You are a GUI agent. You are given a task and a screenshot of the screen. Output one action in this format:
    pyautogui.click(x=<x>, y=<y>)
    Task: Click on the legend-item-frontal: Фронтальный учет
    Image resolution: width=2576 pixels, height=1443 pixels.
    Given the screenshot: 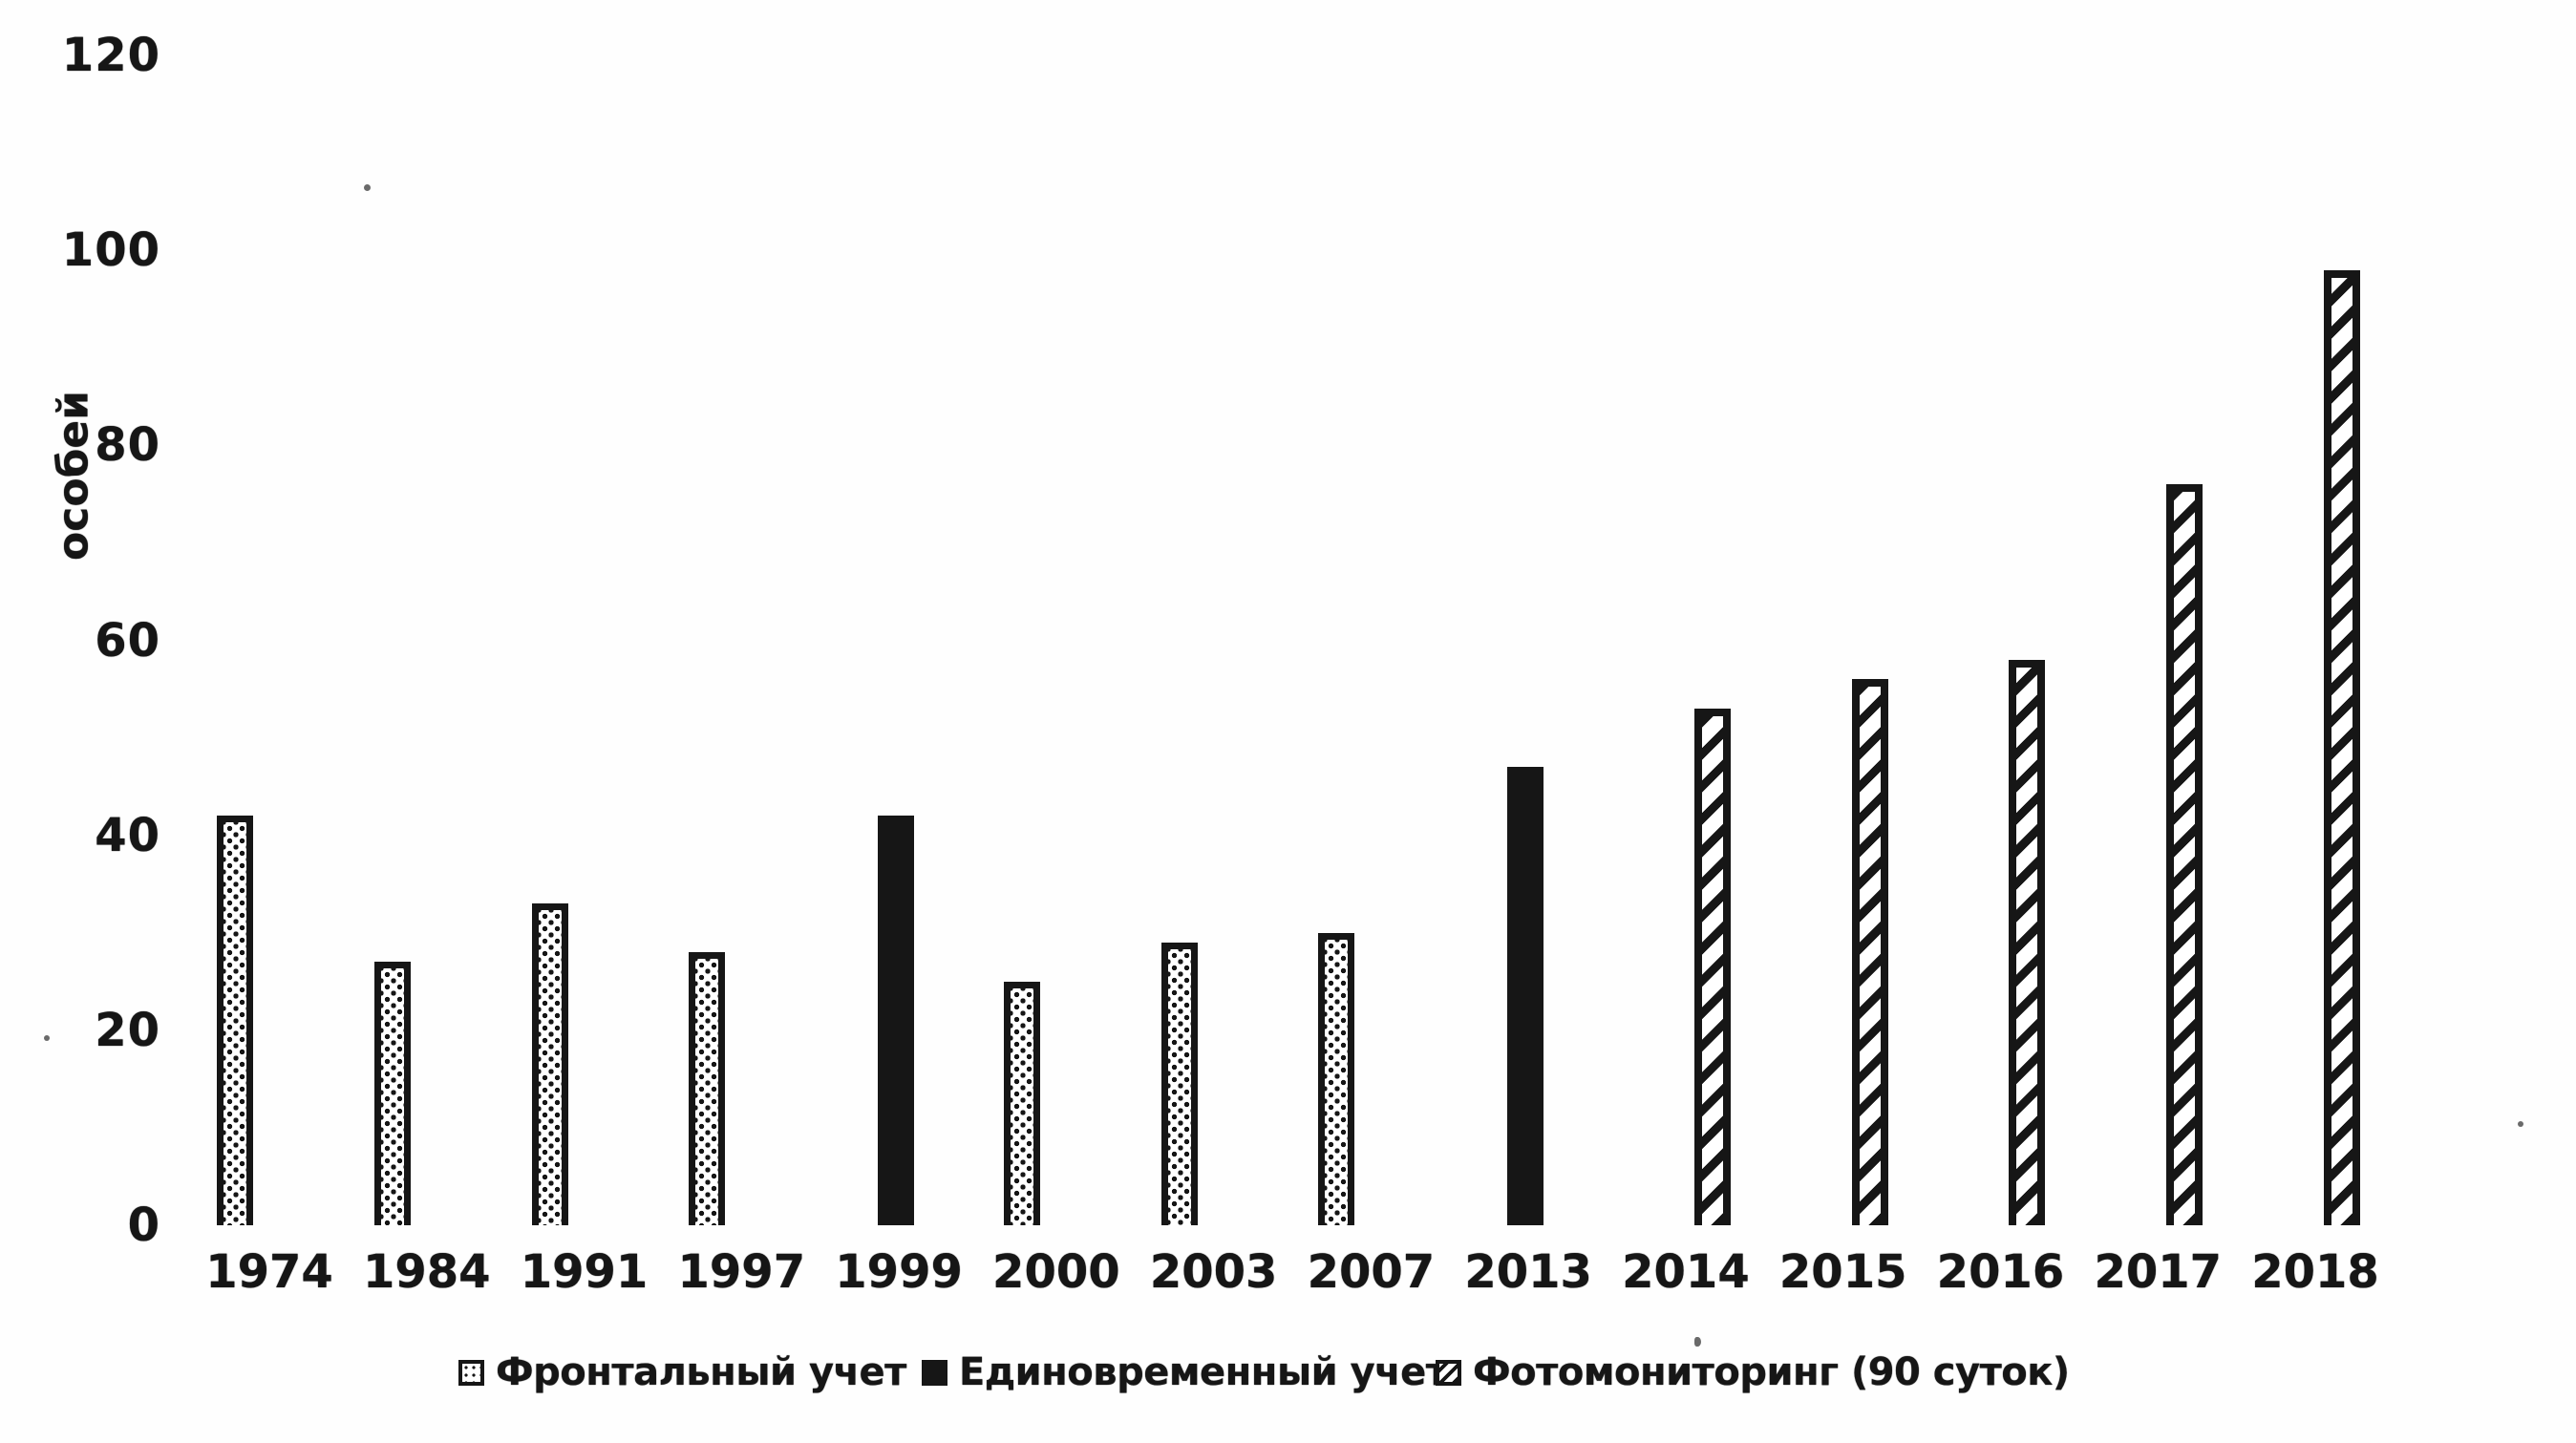 What is the action you would take?
    pyautogui.click(x=682, y=1372)
    